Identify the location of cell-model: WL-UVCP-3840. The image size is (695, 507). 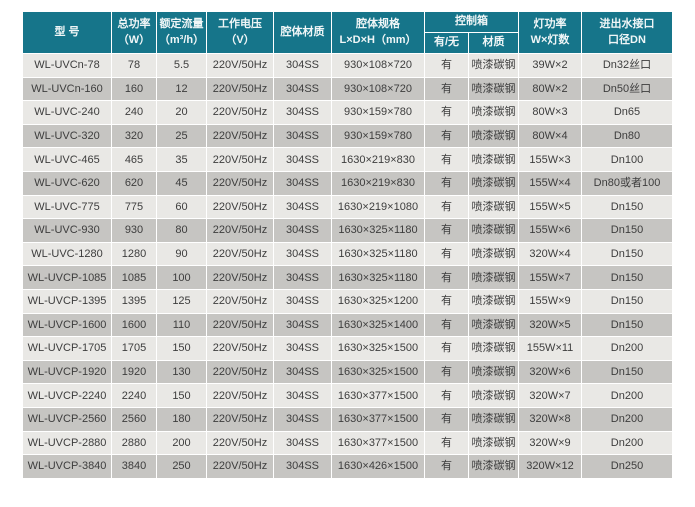
(67, 466).